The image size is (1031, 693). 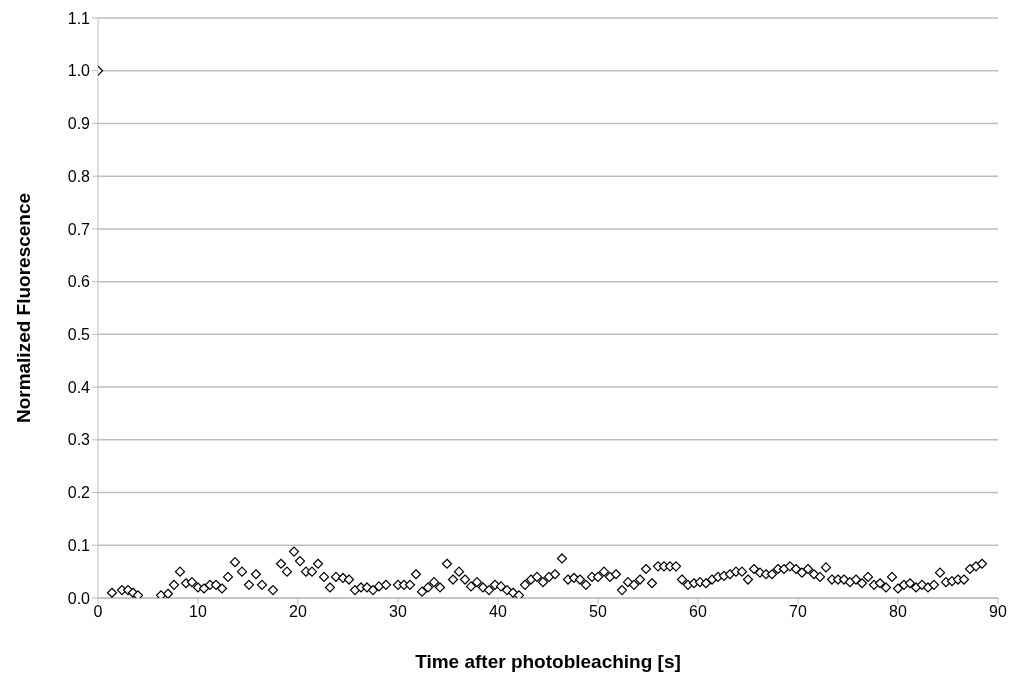 What do you see at coordinates (898, 612) in the screenshot?
I see `x-tick-label: 80` at bounding box center [898, 612].